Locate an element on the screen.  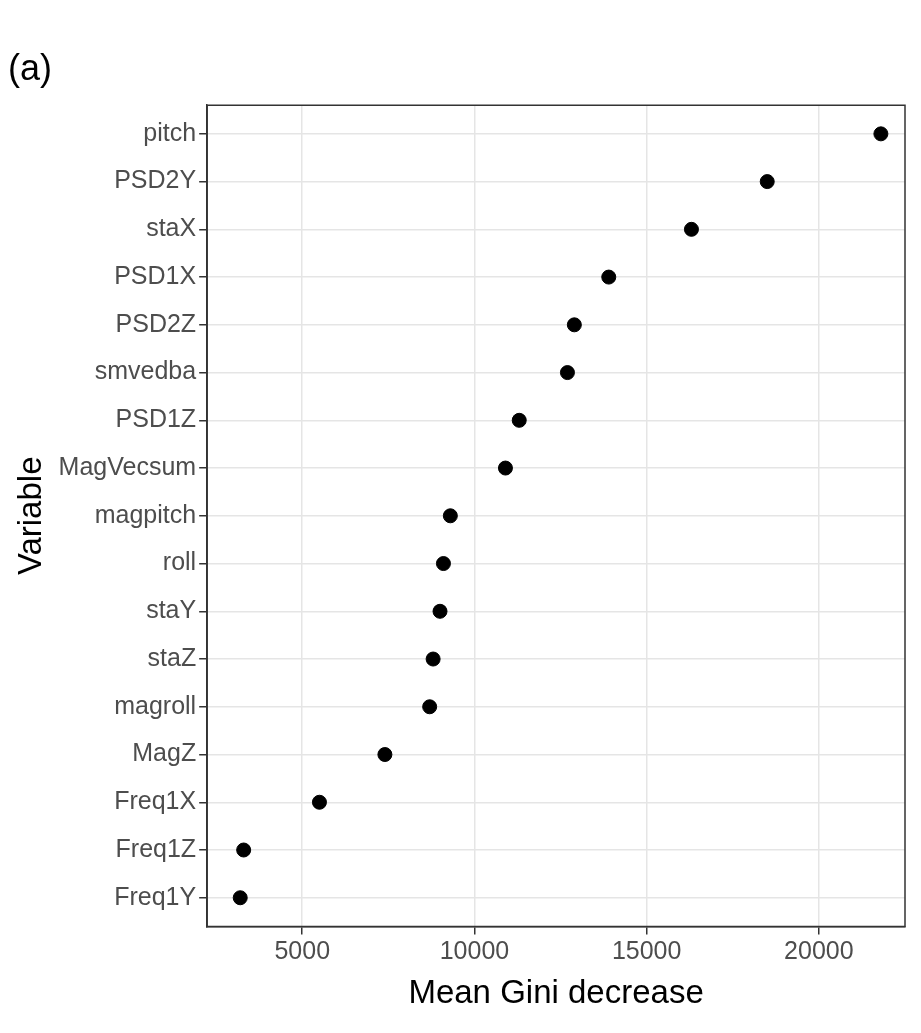
x-tick-label: 10000 is located at coordinates (474, 950).